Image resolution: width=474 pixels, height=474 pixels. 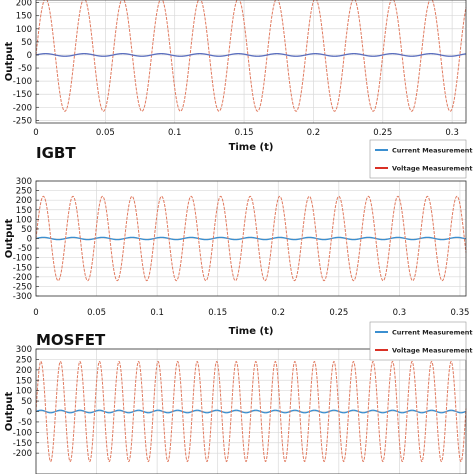 I want to click on series-current-measurement-line, so click(x=251, y=238).